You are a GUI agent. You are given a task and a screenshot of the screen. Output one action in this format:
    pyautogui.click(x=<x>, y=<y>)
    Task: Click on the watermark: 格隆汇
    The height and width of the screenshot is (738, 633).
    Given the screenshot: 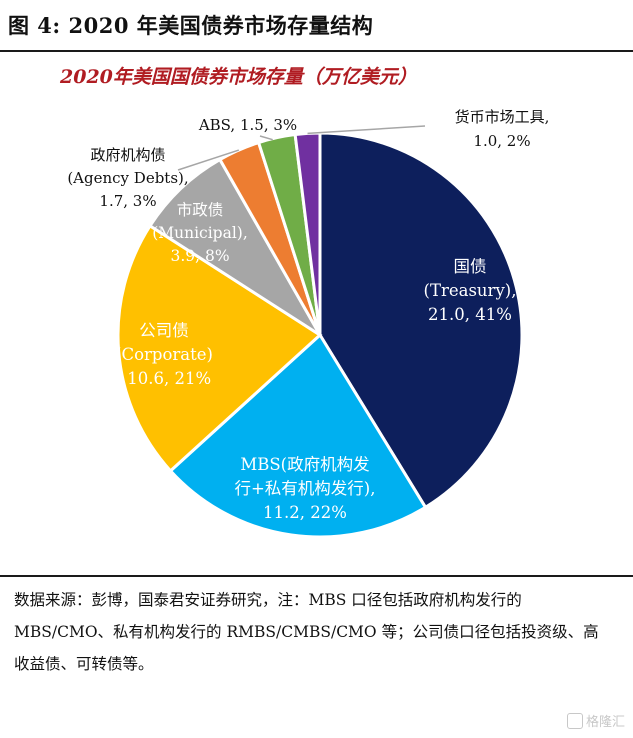 What is the action you would take?
    pyautogui.click(x=595, y=720)
    